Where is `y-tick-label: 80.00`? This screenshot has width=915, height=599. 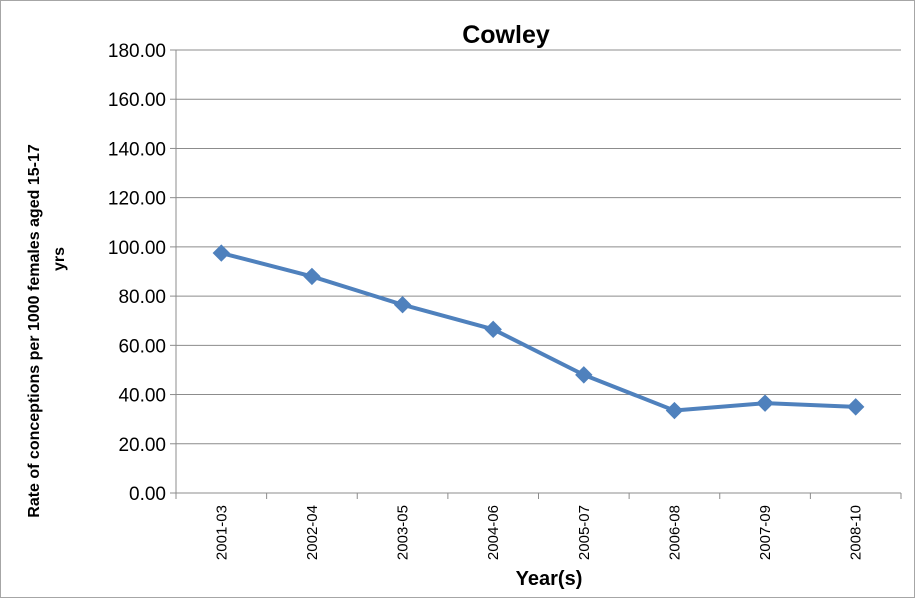 y-tick-label: 80.00 is located at coordinates (142, 297).